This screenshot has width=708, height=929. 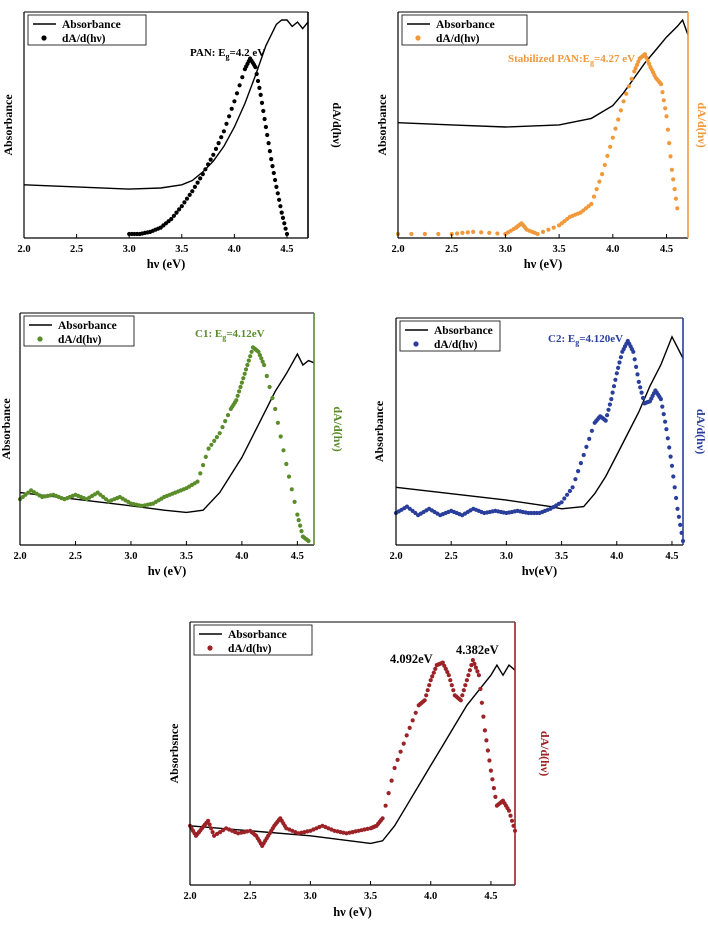 I want to click on x-tick-label: 4.5, so click(x=666, y=249).